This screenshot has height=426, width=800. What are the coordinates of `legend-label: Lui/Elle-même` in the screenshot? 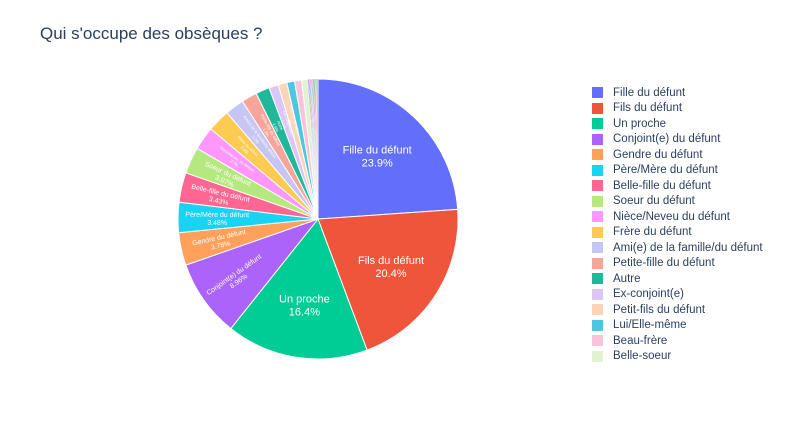 It's located at (650, 325).